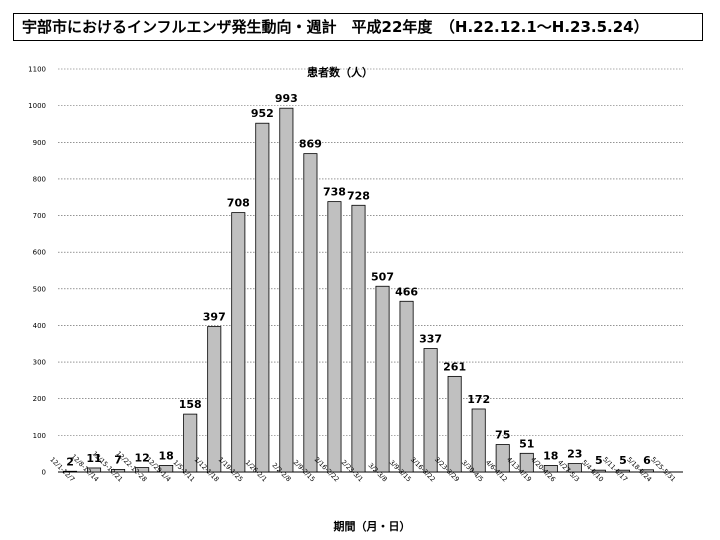 Image resolution: width=720 pixels, height=540 pixels. I want to click on y-tick-label: 200, so click(39, 399).